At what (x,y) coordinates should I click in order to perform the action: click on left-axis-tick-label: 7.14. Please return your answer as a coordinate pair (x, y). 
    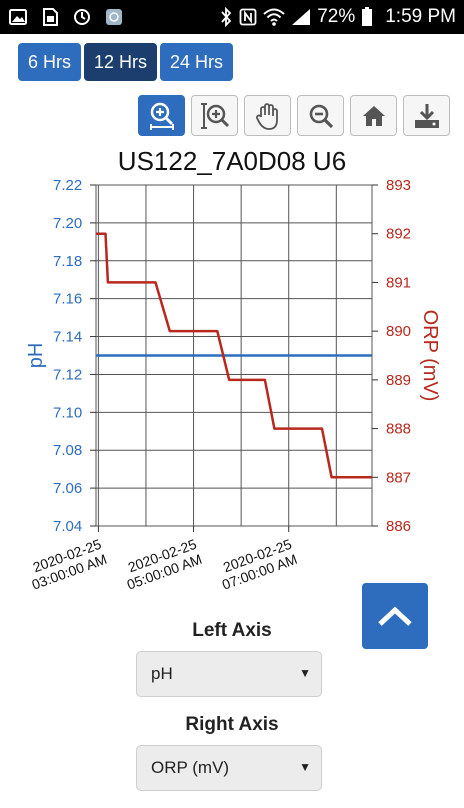
    Looking at the image, I should click on (67, 337).